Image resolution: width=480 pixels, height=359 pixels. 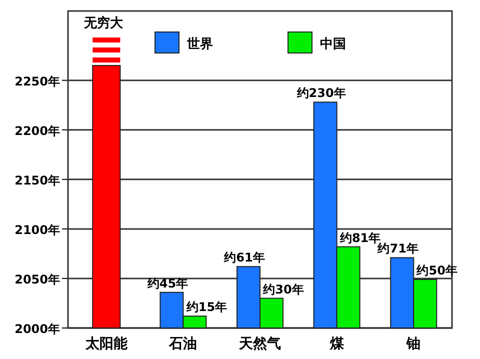 I want to click on x-tick-label: 天然气, so click(x=259, y=344).